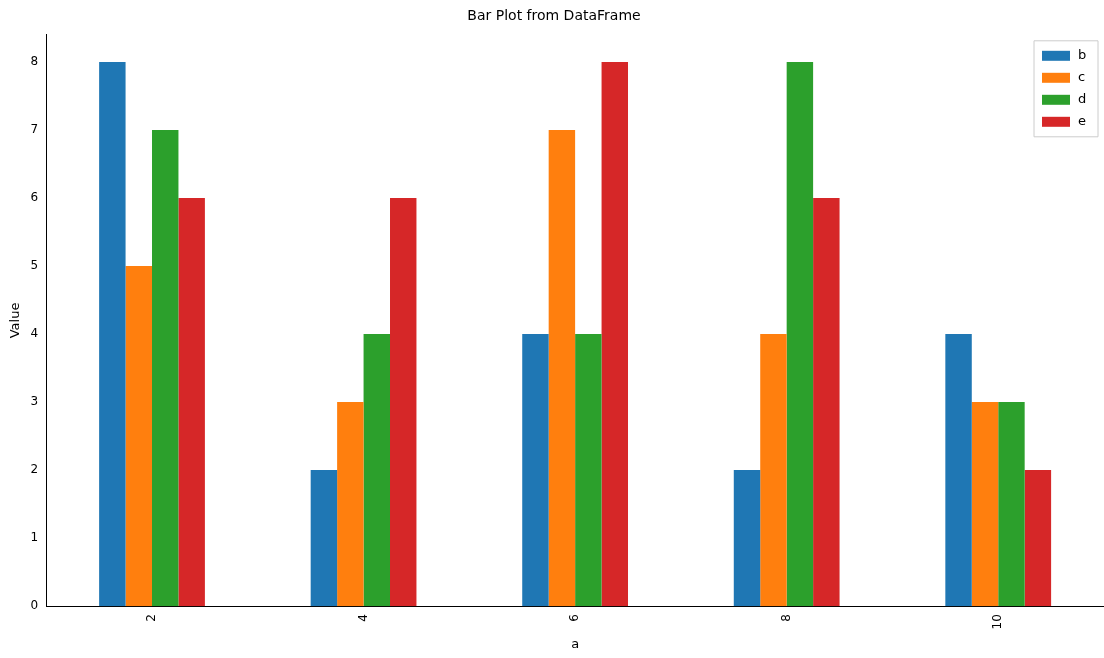 Image resolution: width=1104 pixels, height=658 pixels. I want to click on legend-label: e, so click(1082, 121).